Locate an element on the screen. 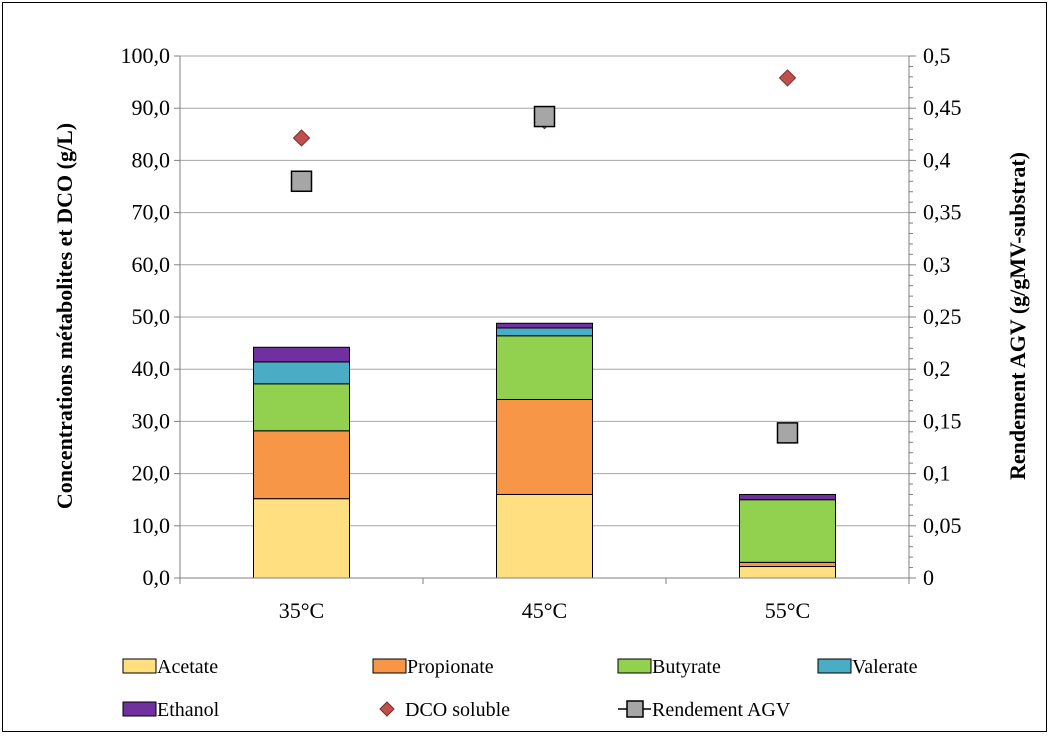  left-tick-label: 40,0 is located at coordinates (151, 368).